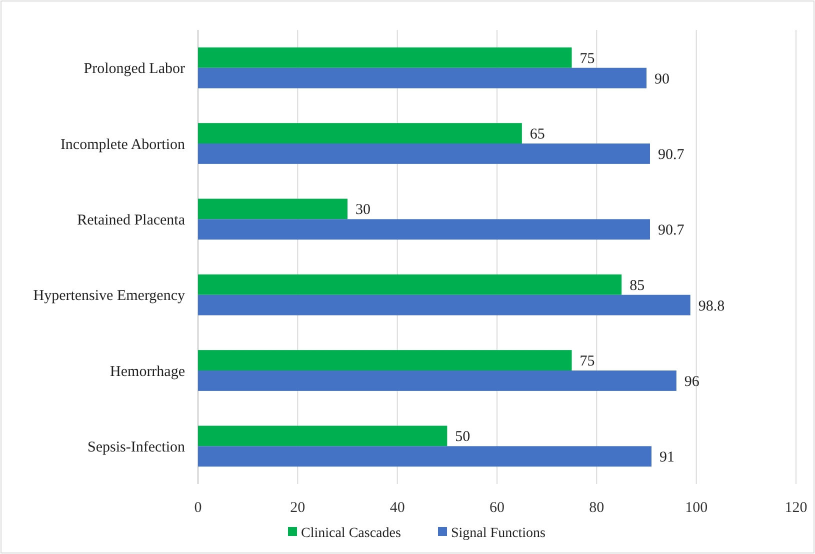 The height and width of the screenshot is (554, 815). I want to click on x-tick-label: 120, so click(796, 508).